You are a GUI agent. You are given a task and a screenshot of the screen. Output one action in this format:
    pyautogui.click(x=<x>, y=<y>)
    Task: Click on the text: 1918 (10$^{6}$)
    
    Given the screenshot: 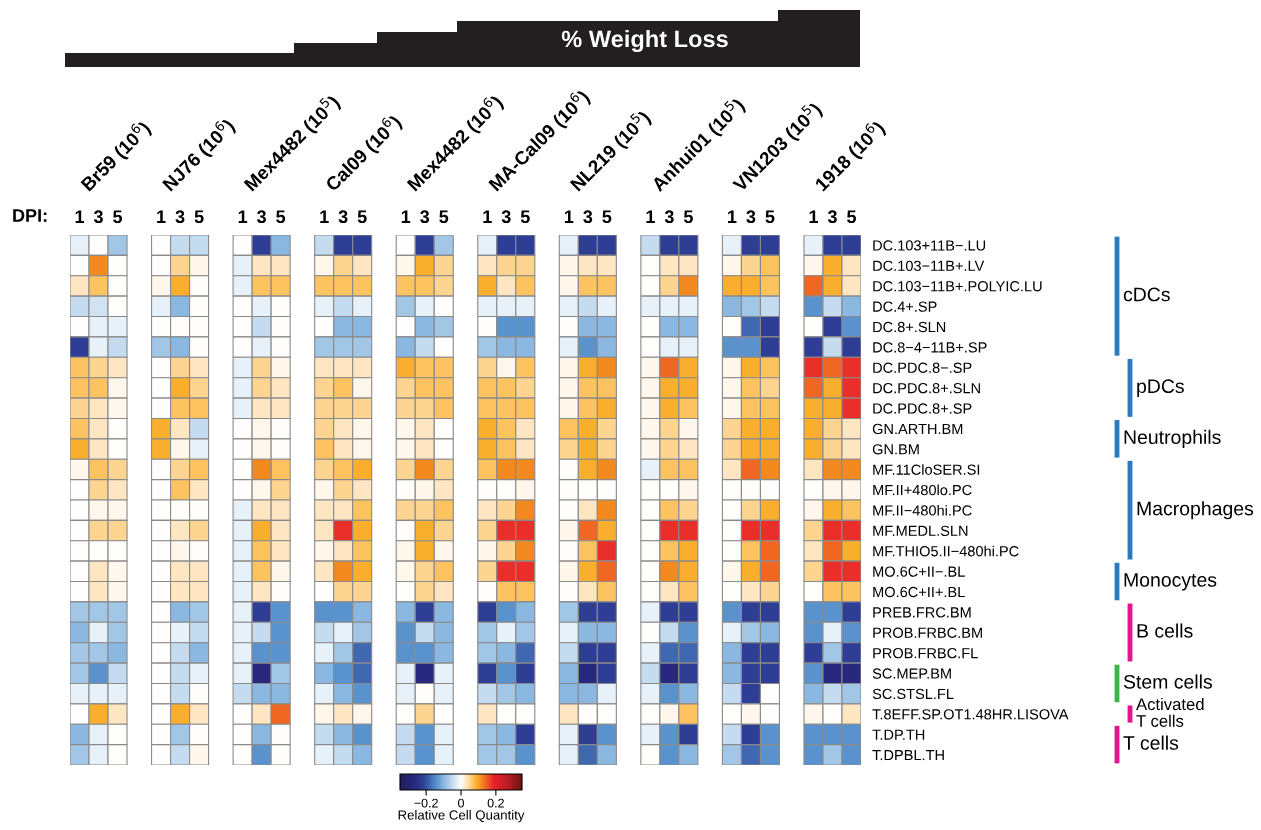 What is the action you would take?
    pyautogui.click(x=849, y=156)
    